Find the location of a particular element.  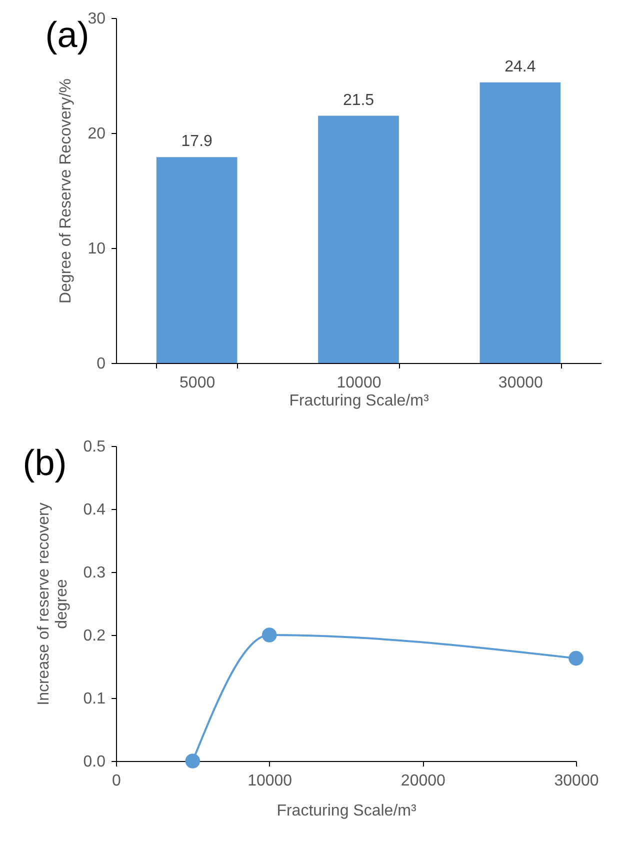

y-tick-label: 0.4 is located at coordinates (94, 510).